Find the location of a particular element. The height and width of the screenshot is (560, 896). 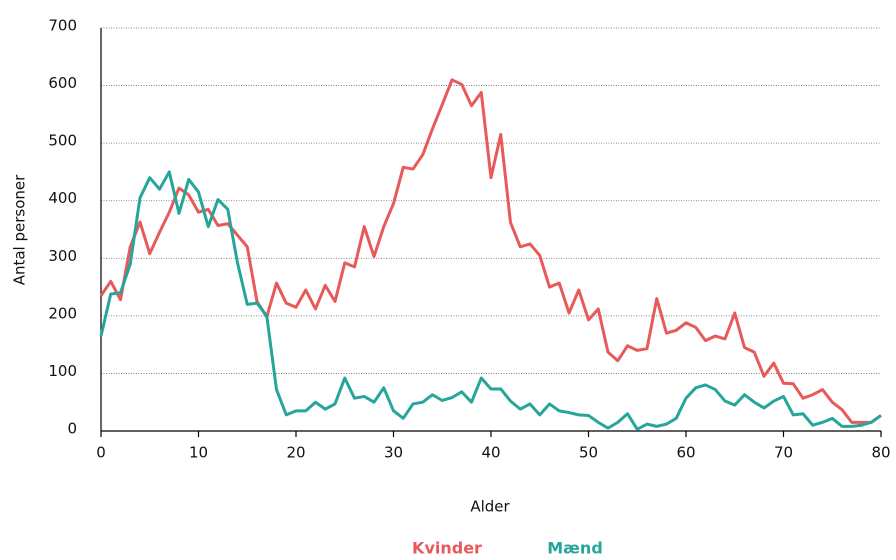

x-tick-label: 60 is located at coordinates (685, 453).